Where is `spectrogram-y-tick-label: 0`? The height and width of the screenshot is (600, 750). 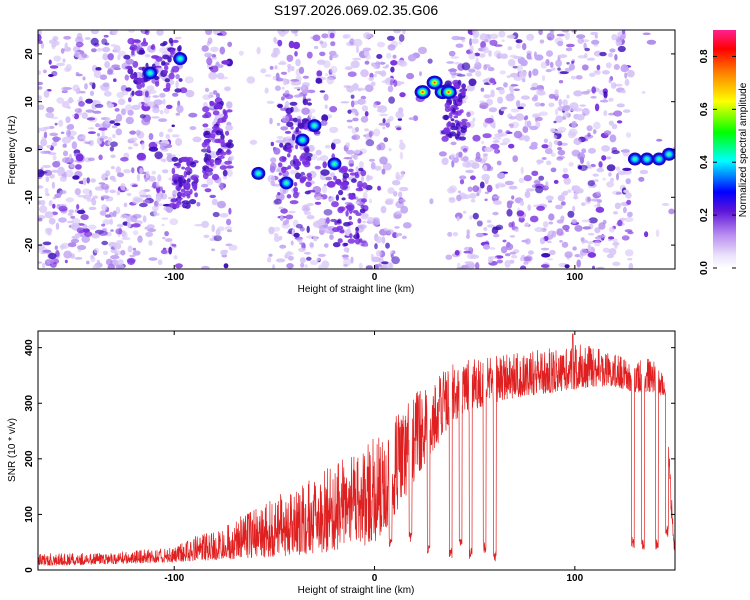 spectrogram-y-tick-label: 0 is located at coordinates (29, 149).